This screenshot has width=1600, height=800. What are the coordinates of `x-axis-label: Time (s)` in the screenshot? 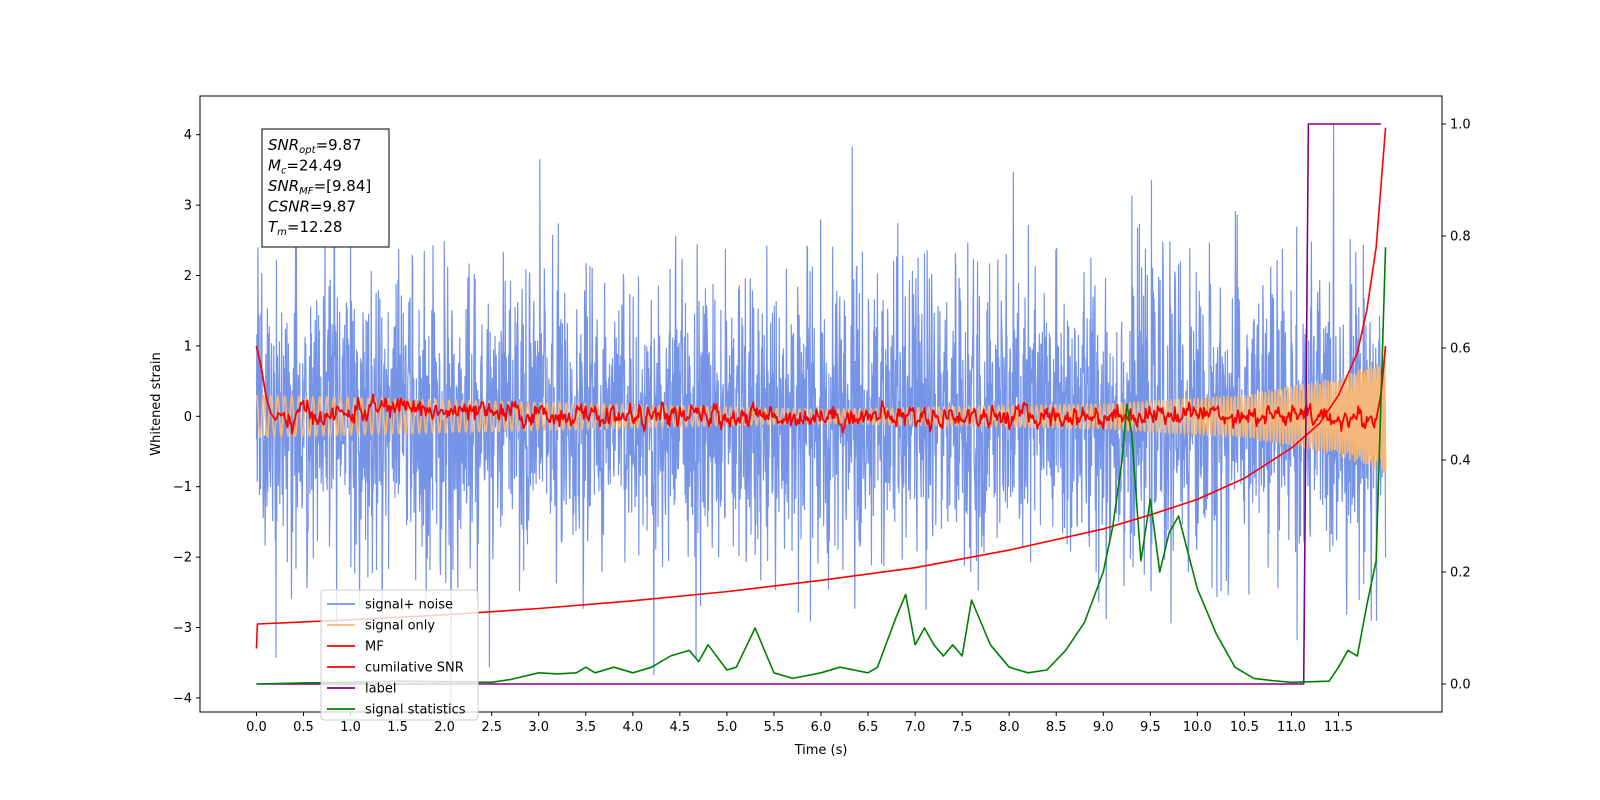 It's located at (821, 750).